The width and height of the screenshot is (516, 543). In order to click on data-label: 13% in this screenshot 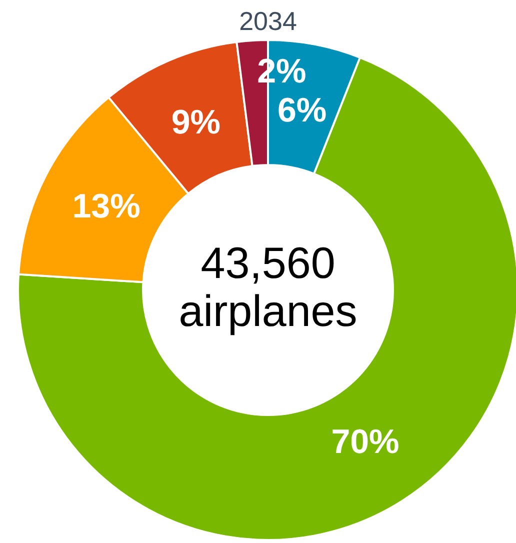, I will do `click(106, 207)`.